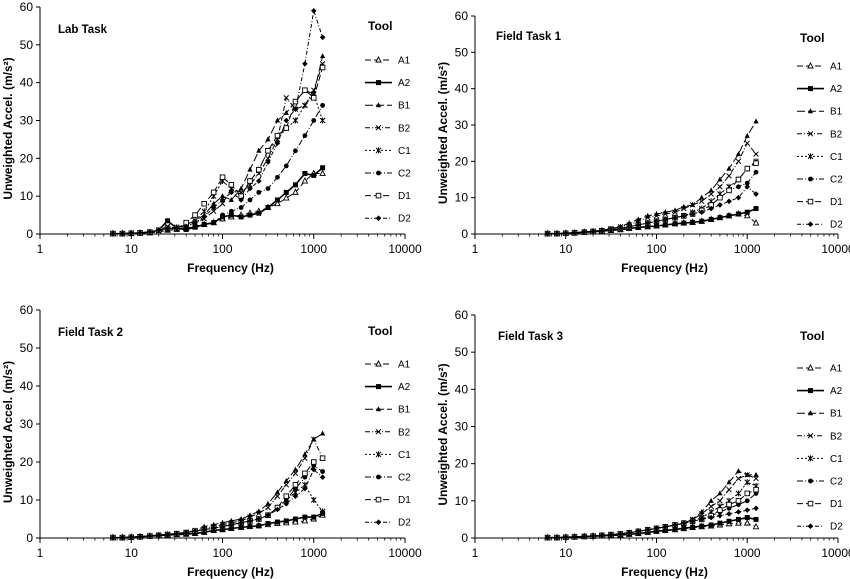  What do you see at coordinates (378, 195) in the screenshot?
I see `legend-marker-D1` at bounding box center [378, 195].